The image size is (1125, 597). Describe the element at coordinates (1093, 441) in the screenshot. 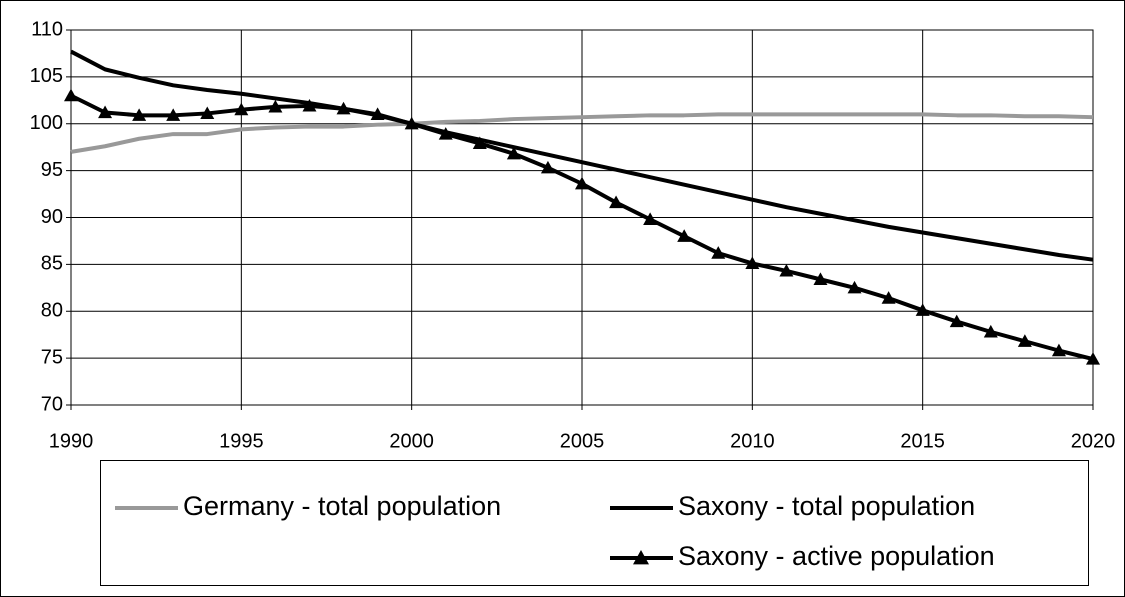

I see `x-tick-label: 2020` at that location.